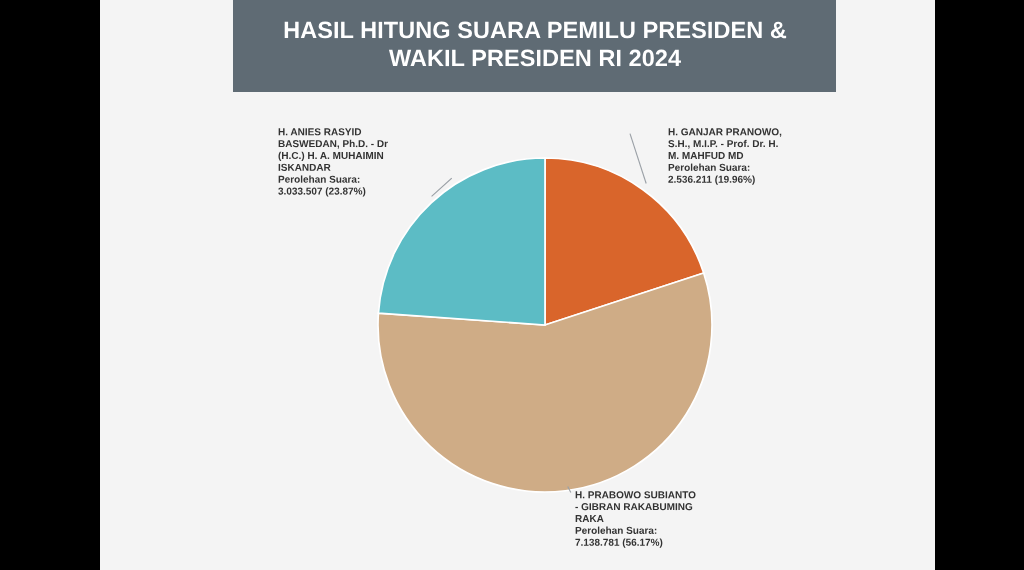 Image resolution: width=1024 pixels, height=570 pixels. Describe the element at coordinates (322, 186) in the screenshot. I see `data-label: Perolehan Suara: 3.033.507 (23.87%)` at that location.